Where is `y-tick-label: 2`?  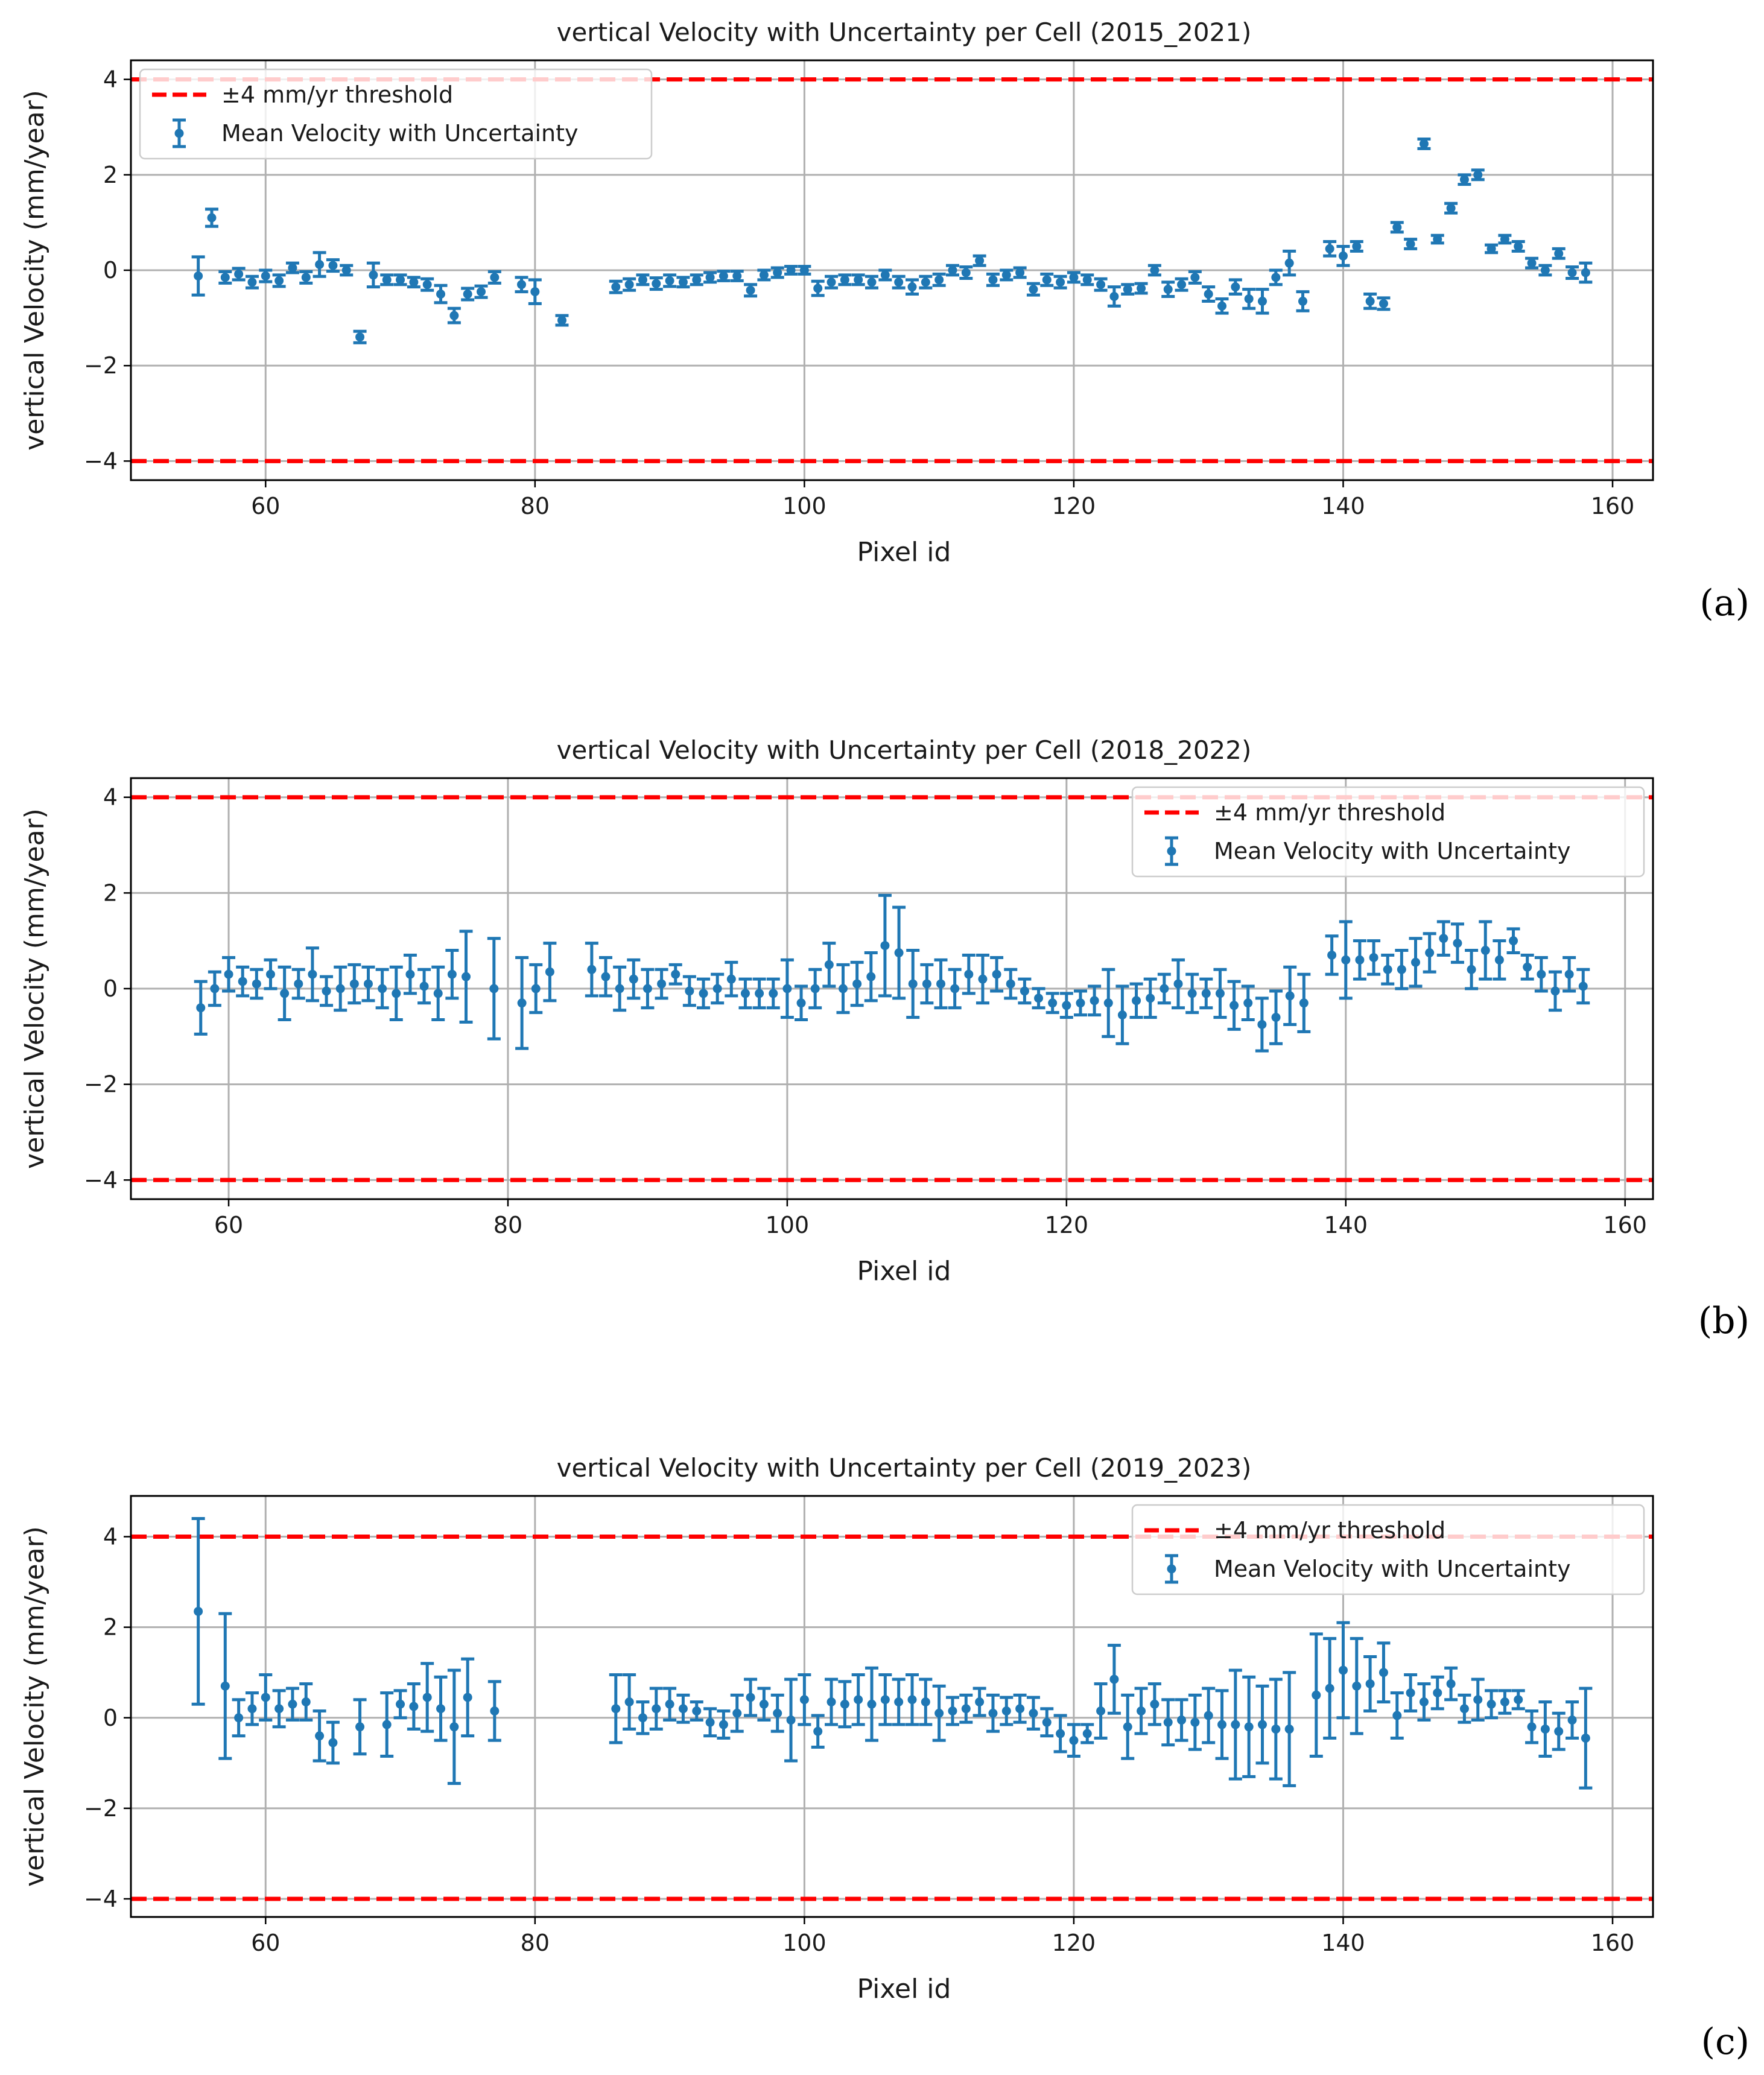
y-tick-label: 2 is located at coordinates (110, 175).